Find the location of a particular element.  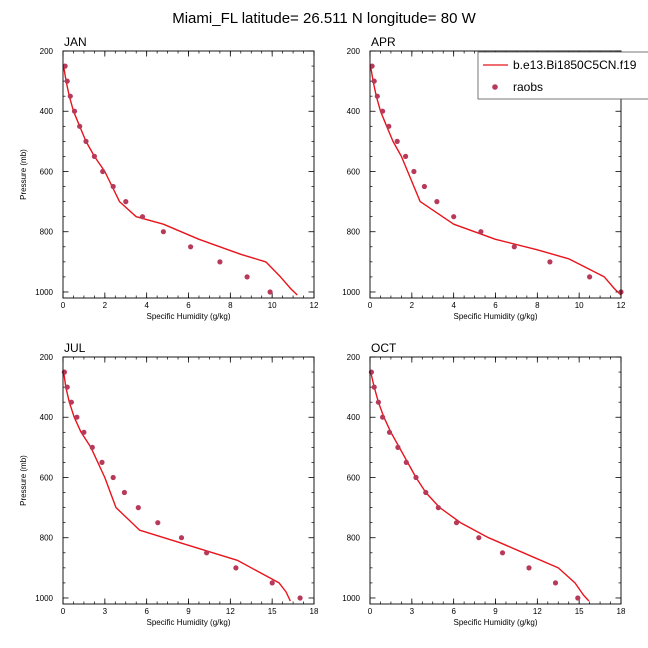

x-tick-label: 8 is located at coordinates (230, 305).